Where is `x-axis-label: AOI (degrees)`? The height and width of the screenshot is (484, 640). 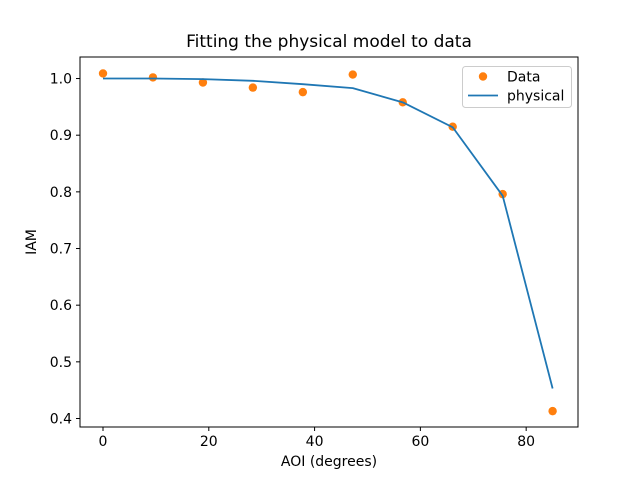 x-axis-label: AOI (degrees) is located at coordinates (329, 462).